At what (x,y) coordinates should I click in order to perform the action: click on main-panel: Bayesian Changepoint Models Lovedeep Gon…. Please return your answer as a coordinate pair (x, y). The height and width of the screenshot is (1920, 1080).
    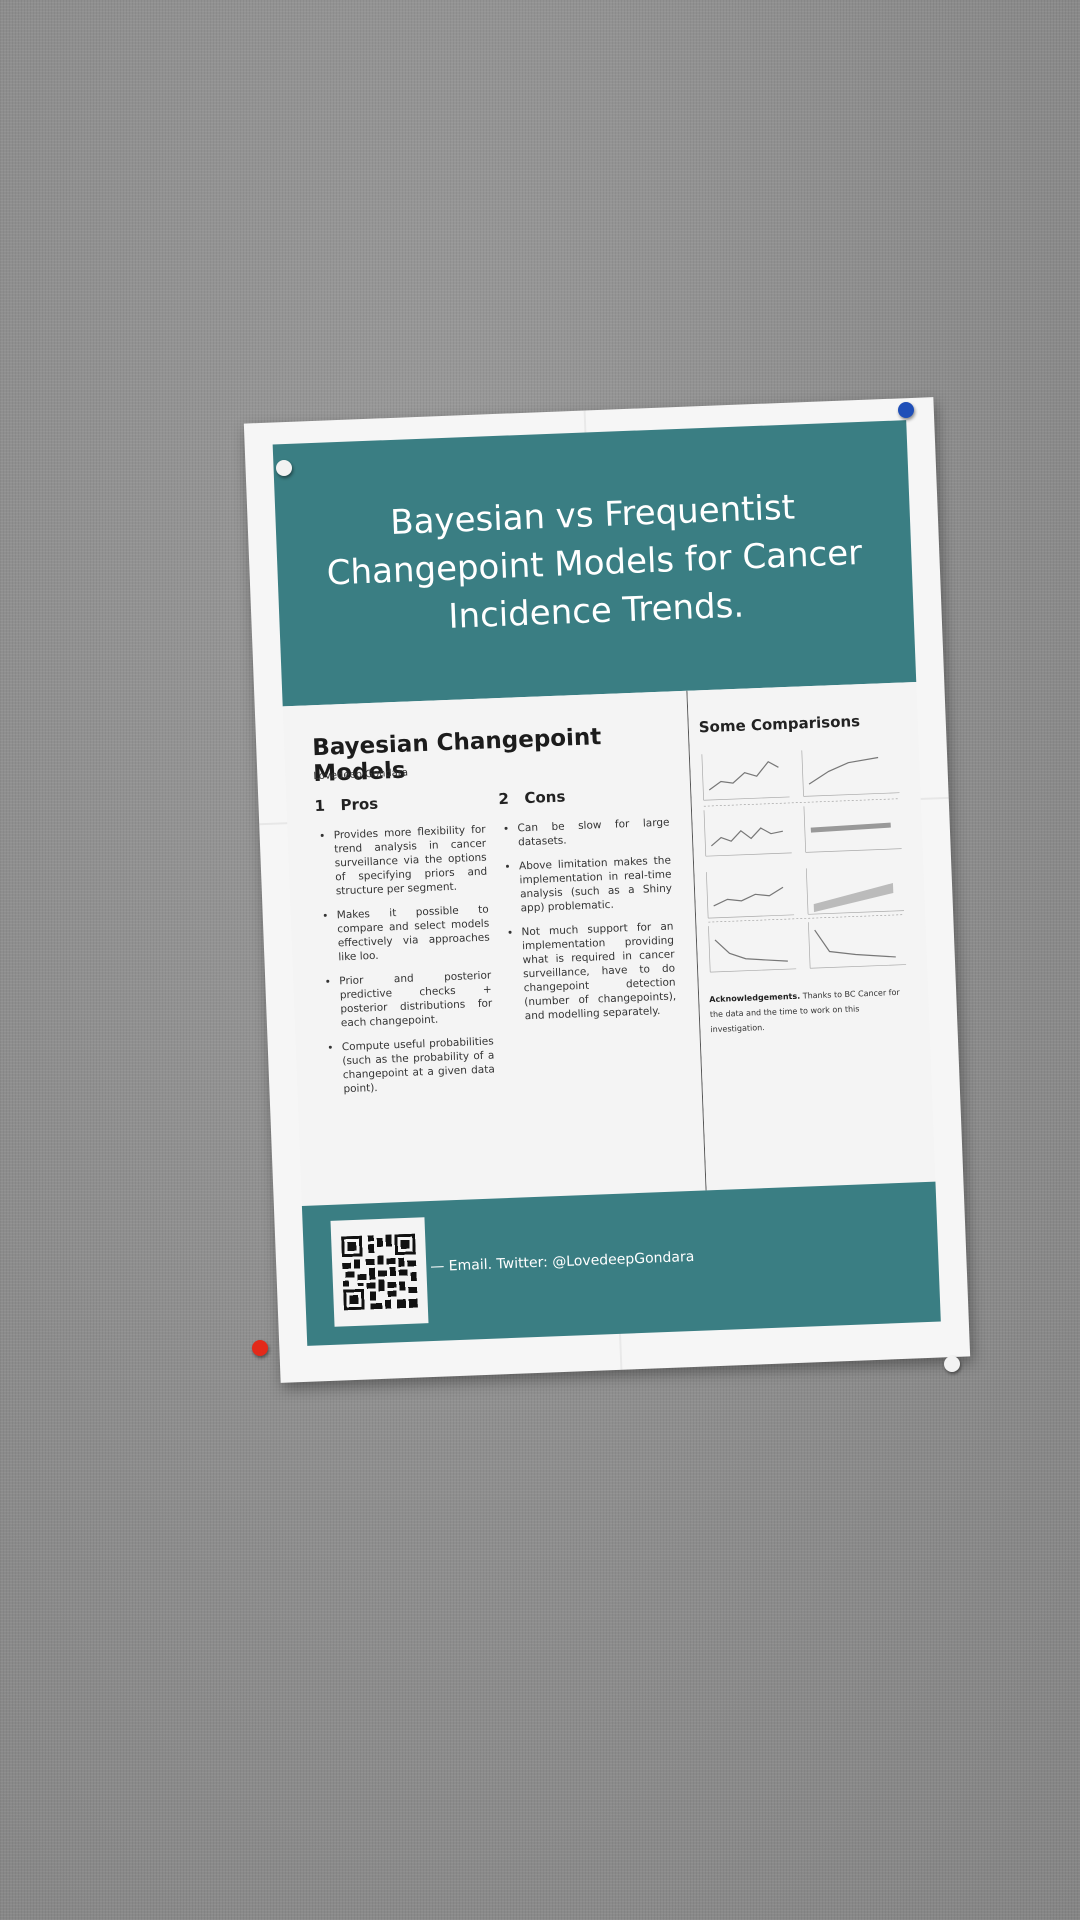
    Looking at the image, I should click on (494, 948).